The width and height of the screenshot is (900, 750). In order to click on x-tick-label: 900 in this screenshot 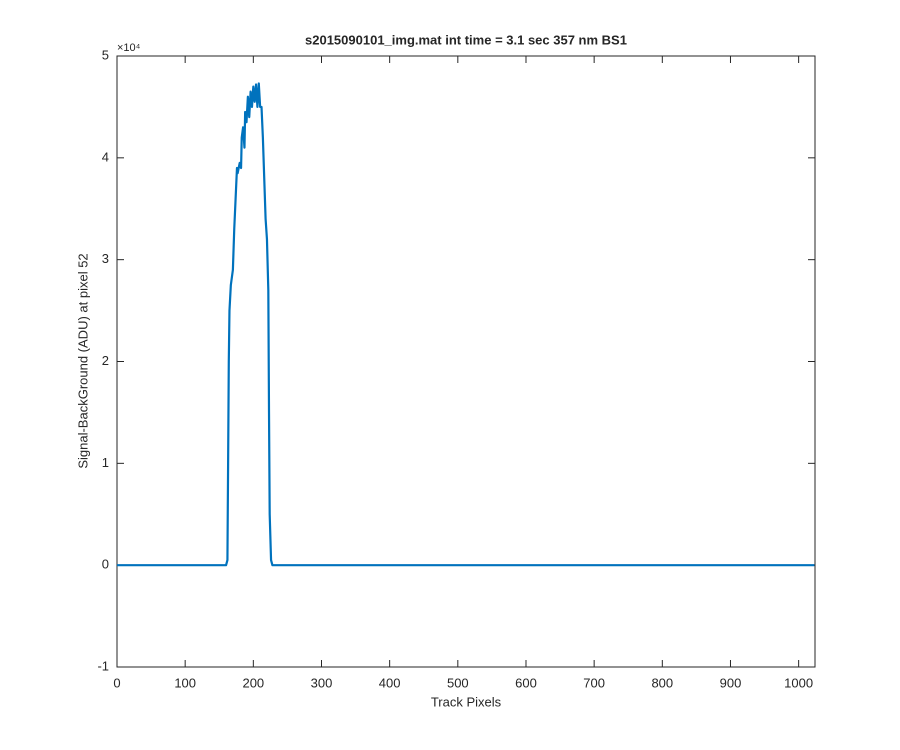, I will do `click(731, 682)`.